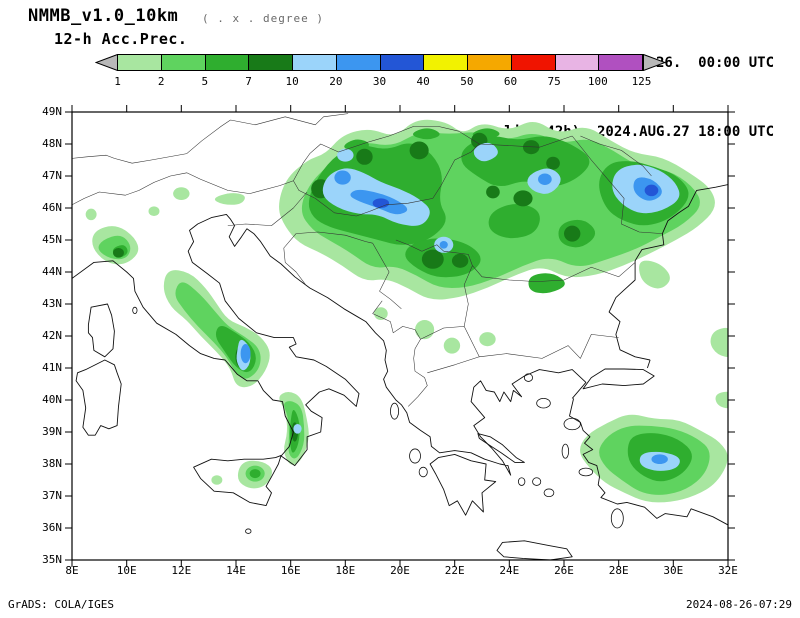 The image size is (800, 618). Describe the element at coordinates (379, 81) in the screenshot. I see `colorbar-tick-label: 30` at that location.